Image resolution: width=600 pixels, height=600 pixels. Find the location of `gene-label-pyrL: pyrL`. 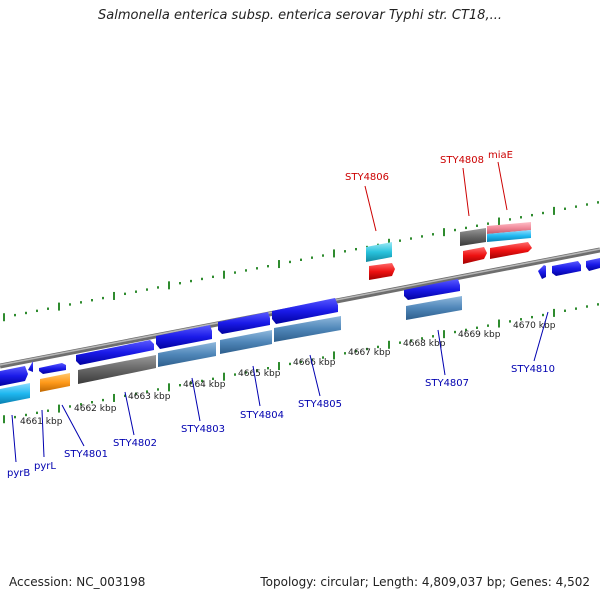

gene-label-pyrL: pyrL is located at coordinates (45, 466).